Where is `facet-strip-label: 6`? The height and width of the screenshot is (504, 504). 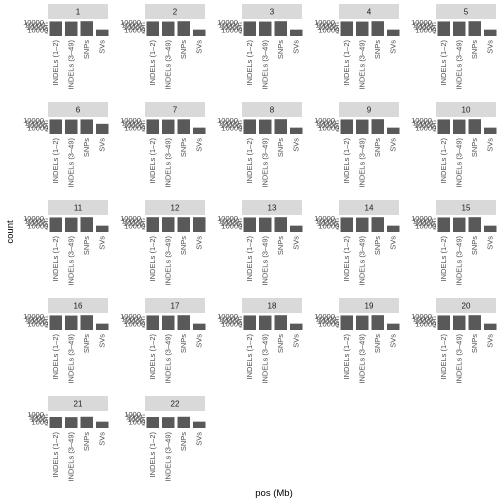
facet-strip-label: 6 is located at coordinates (78, 110).